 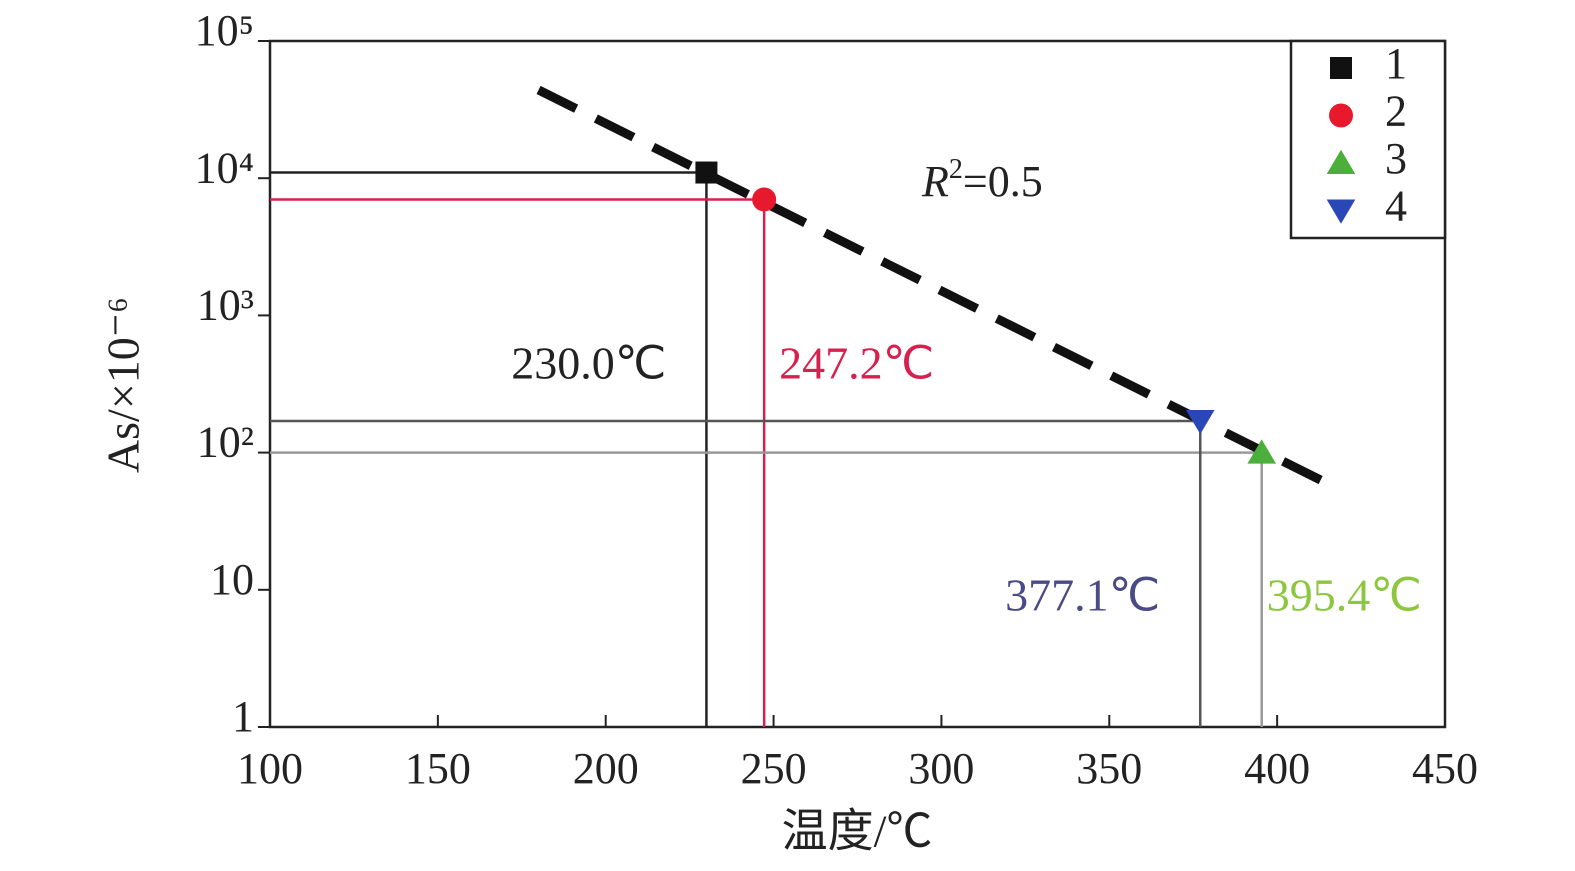 What do you see at coordinates (1396, 111) in the screenshot?
I see `legend-label: 2` at bounding box center [1396, 111].